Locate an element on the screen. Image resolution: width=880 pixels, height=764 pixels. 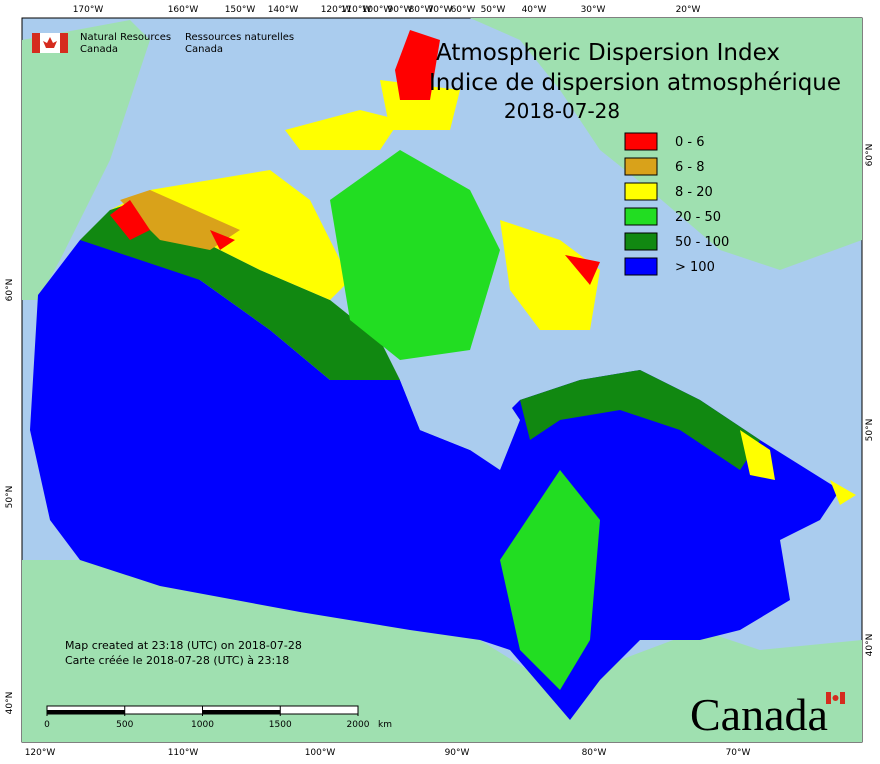
title: Atmospheric Dispersion Index is located at coordinates (608, 53).